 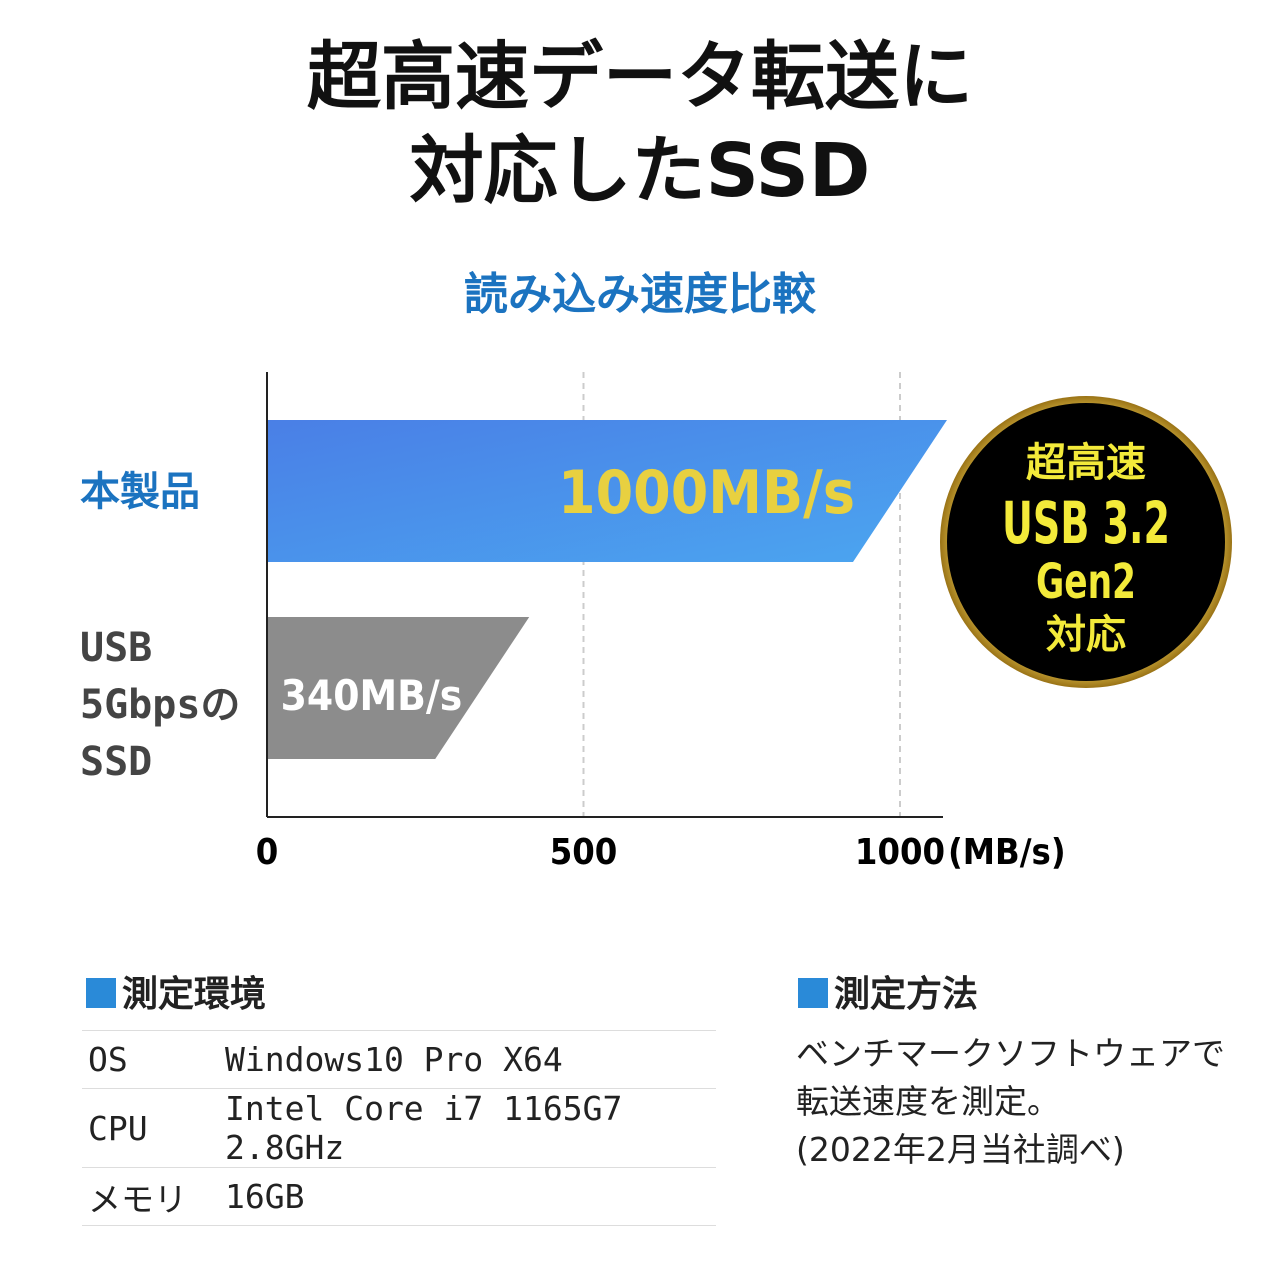 What do you see at coordinates (960, 1149) in the screenshot?
I see `method-line: (2022年2月当社調べ)` at bounding box center [960, 1149].